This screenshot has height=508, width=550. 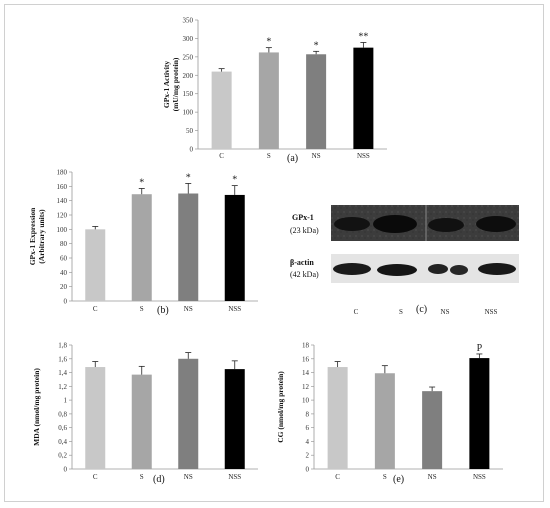 I want to click on panel-label: (b), so click(x=163, y=310).